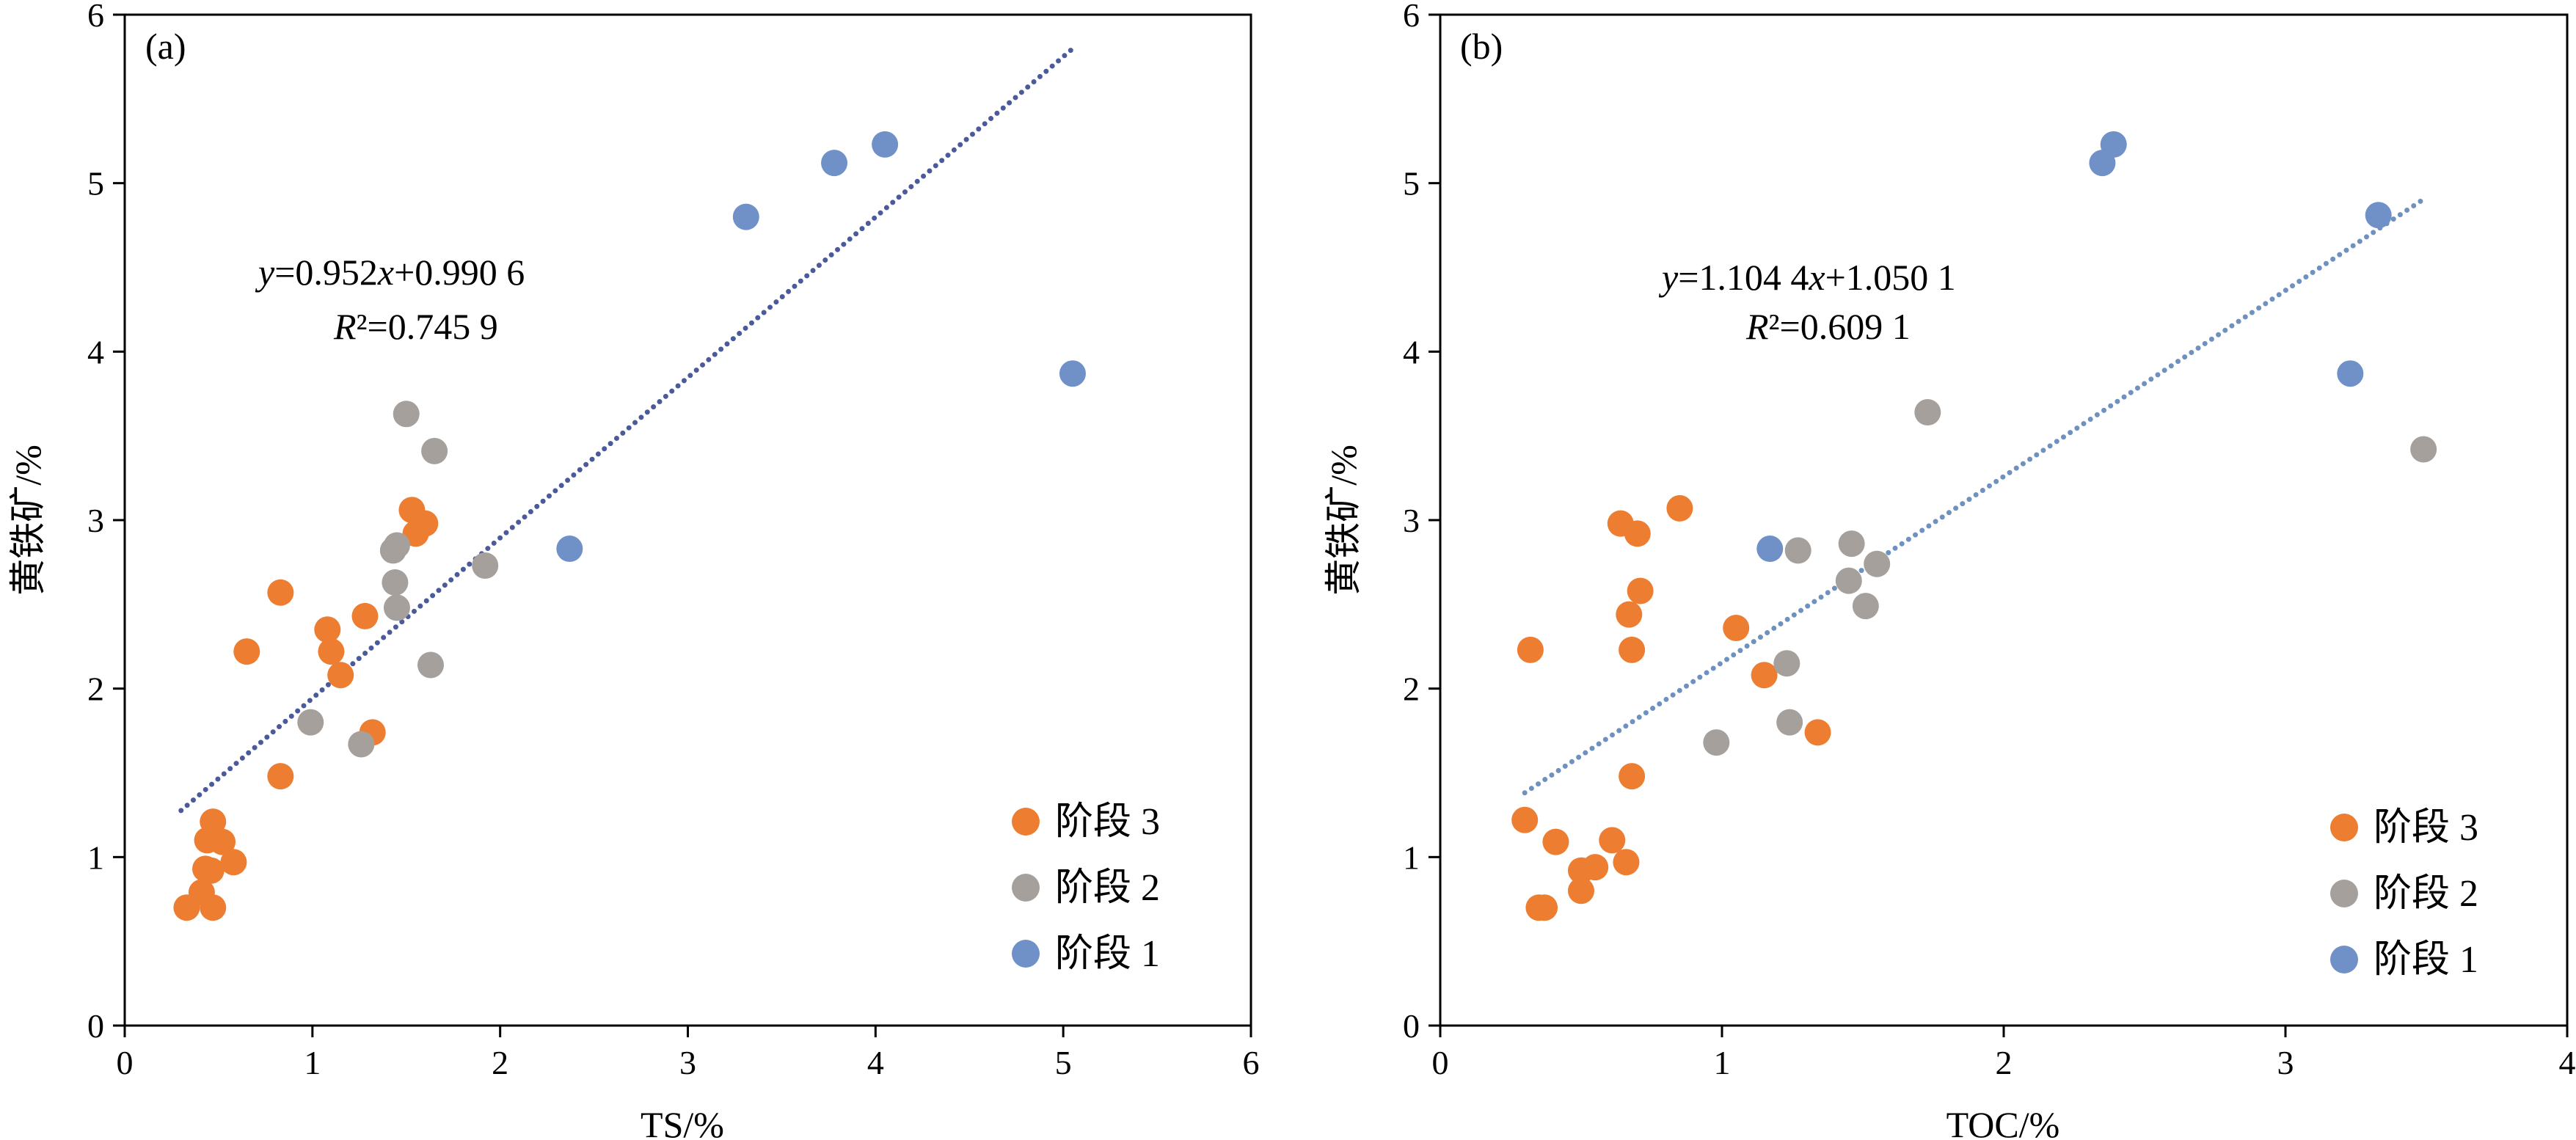  What do you see at coordinates (1412, 351) in the screenshot?
I see `panel-b-y-tick-label: 4` at bounding box center [1412, 351].